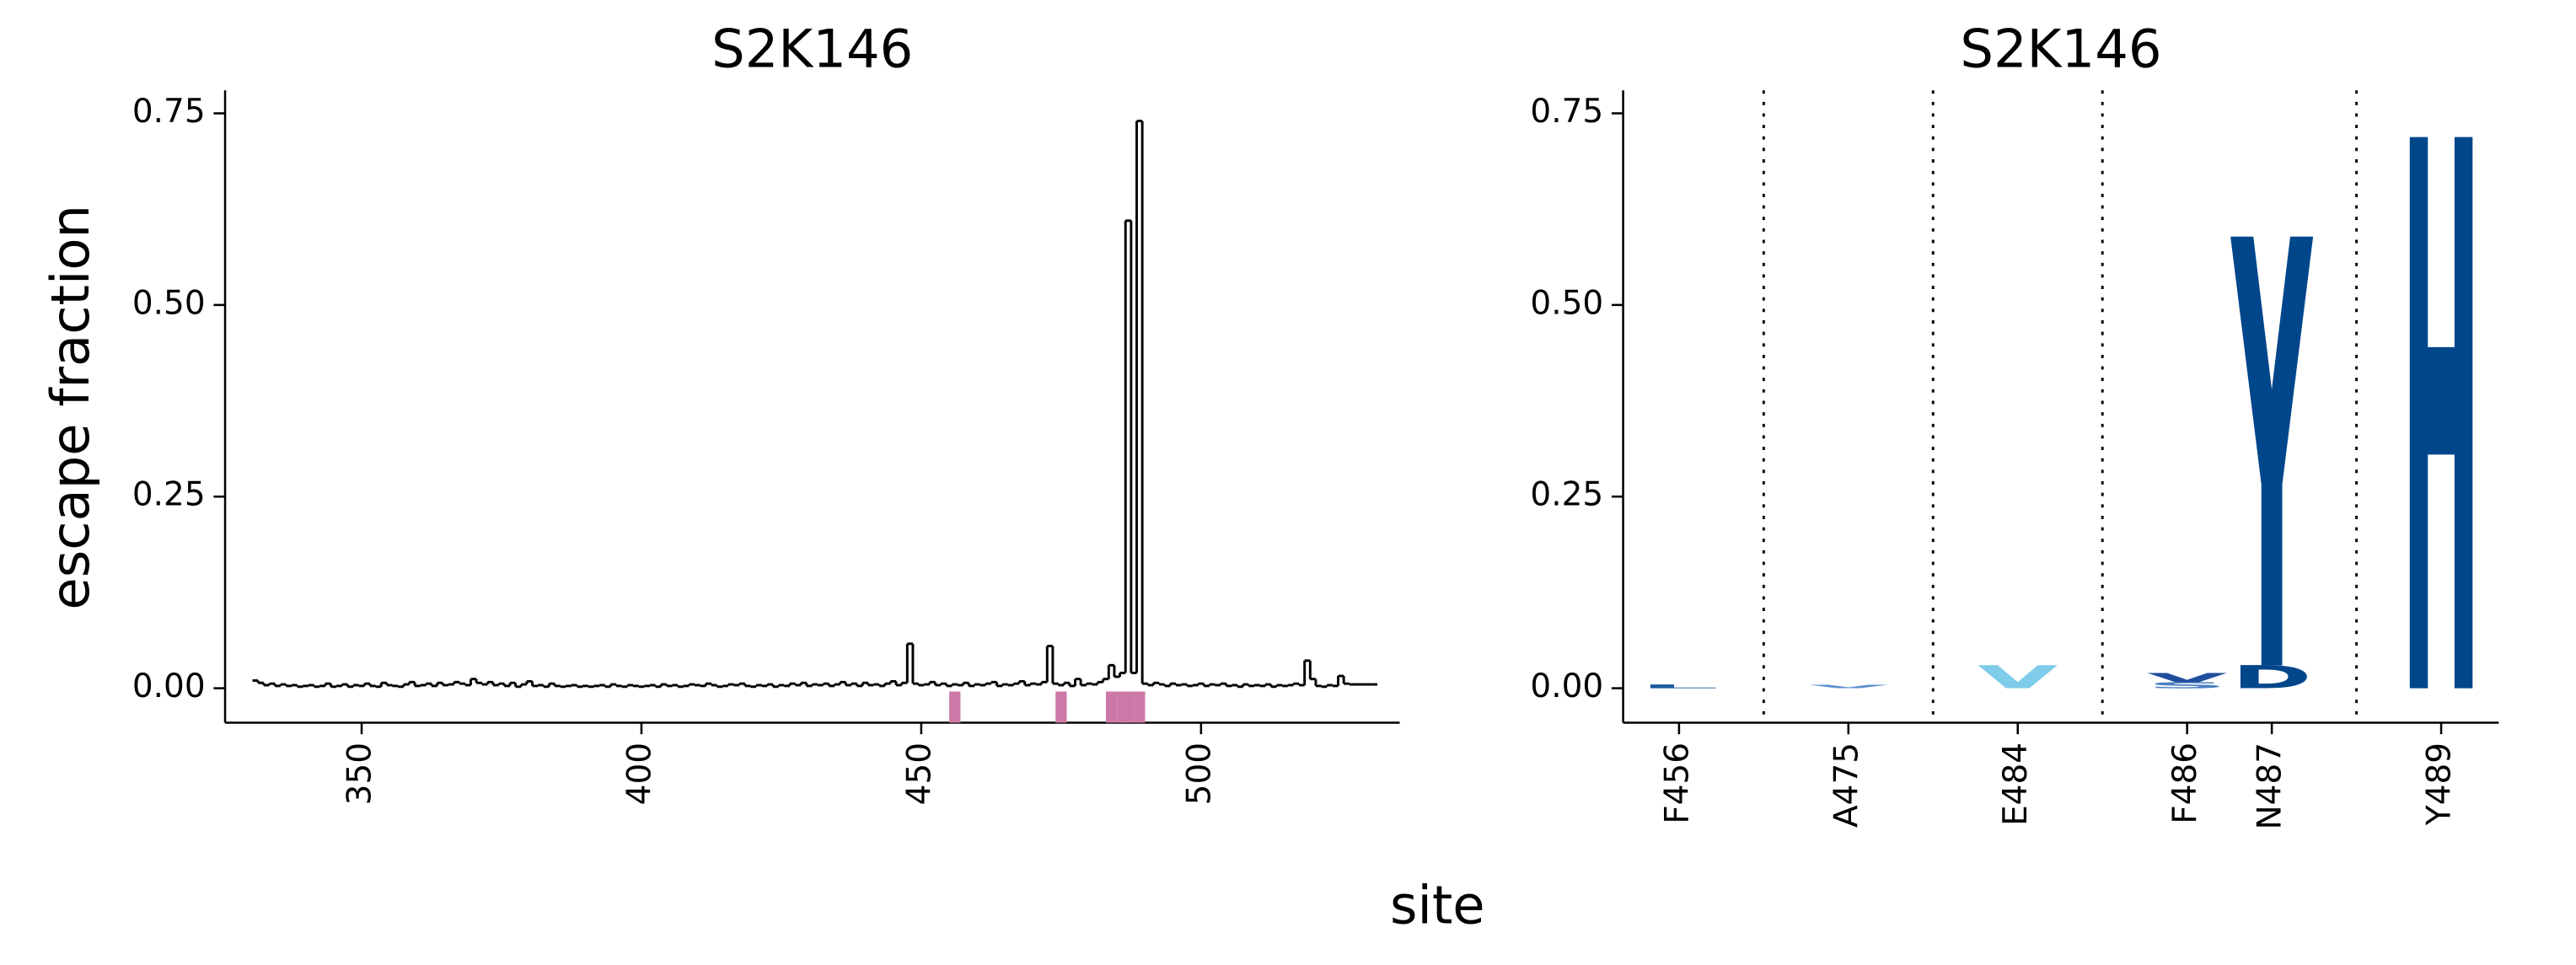  What do you see at coordinates (639, 774) in the screenshot?
I see `x-tick-label: 400` at bounding box center [639, 774].